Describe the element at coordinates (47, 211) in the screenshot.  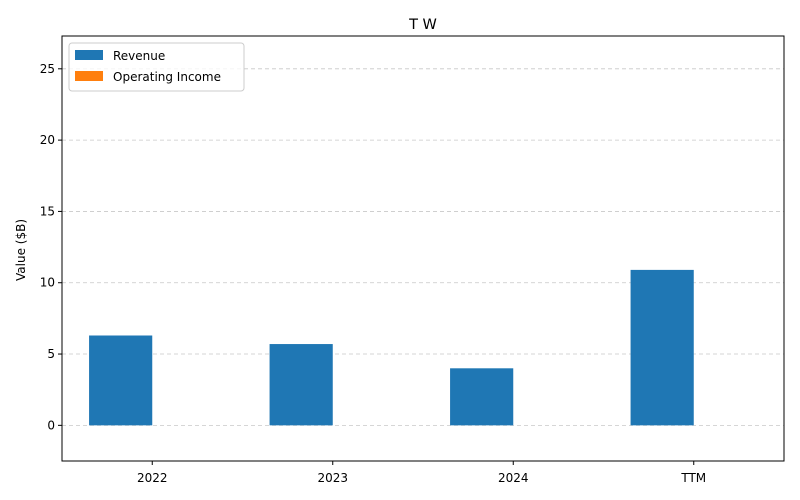
I see `y-tick-label-3: 15` at that location.